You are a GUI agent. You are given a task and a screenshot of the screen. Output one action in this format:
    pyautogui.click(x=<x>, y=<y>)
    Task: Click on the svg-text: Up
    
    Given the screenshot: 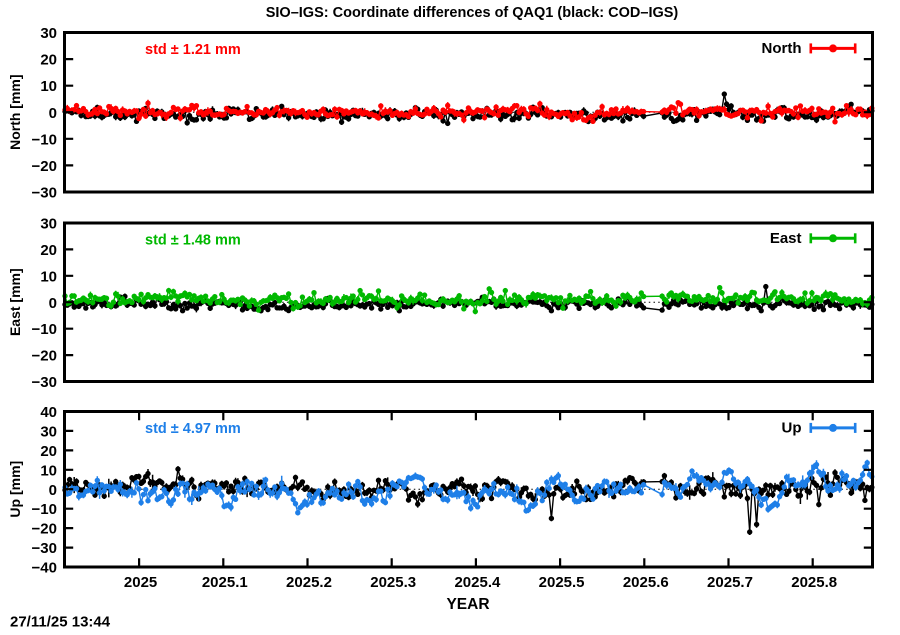 What is the action you would take?
    pyautogui.click(x=792, y=428)
    